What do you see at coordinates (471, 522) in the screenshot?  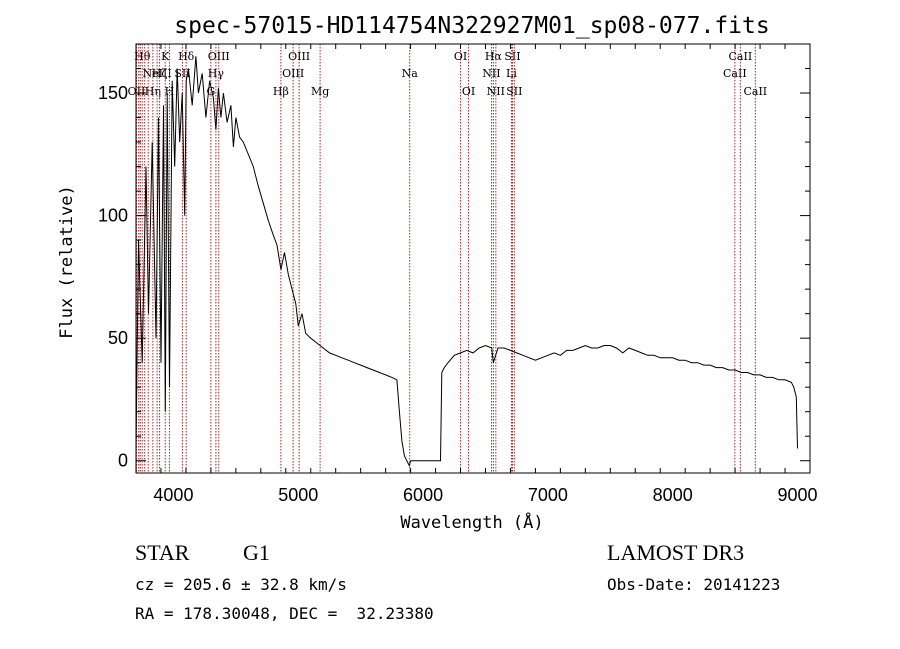 I see `x-axis-label: Wavelength (Å)` at bounding box center [471, 522].